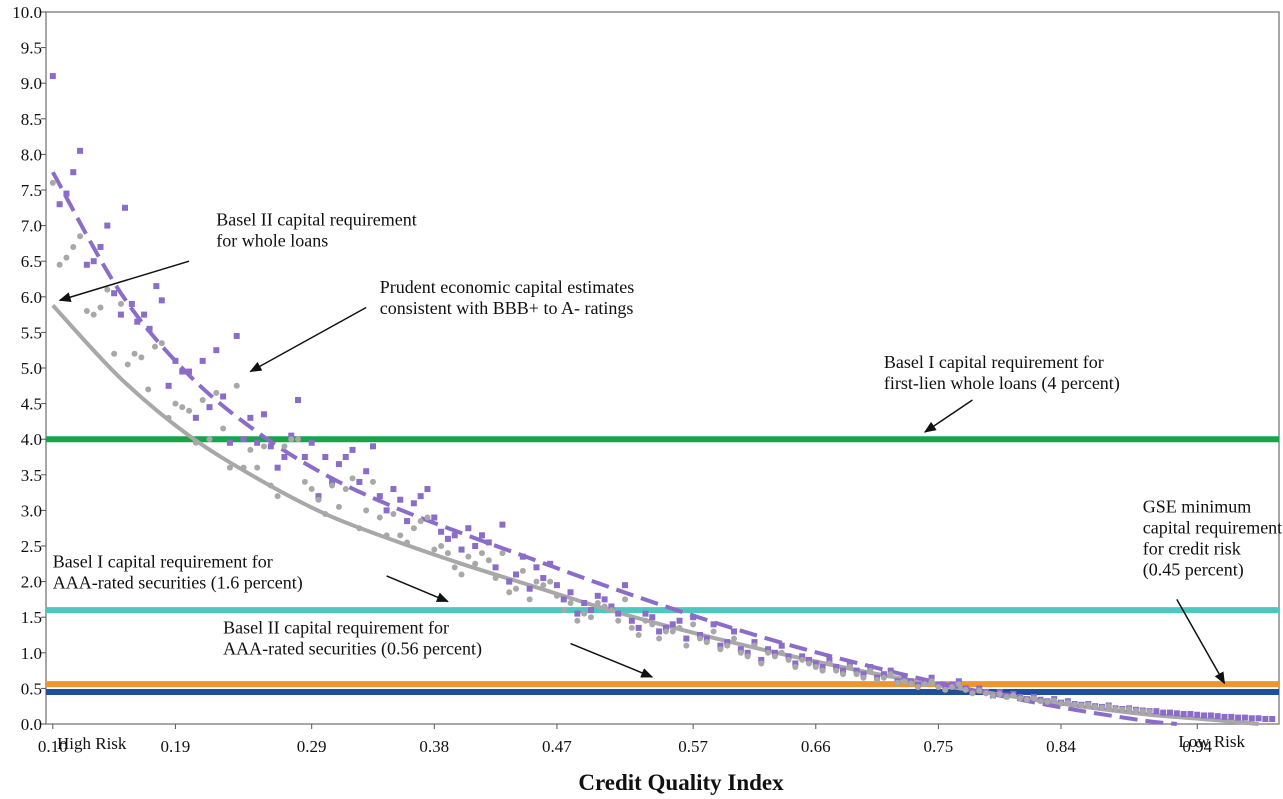  I want to click on y-tick-label: 3.5, so click(31, 475).